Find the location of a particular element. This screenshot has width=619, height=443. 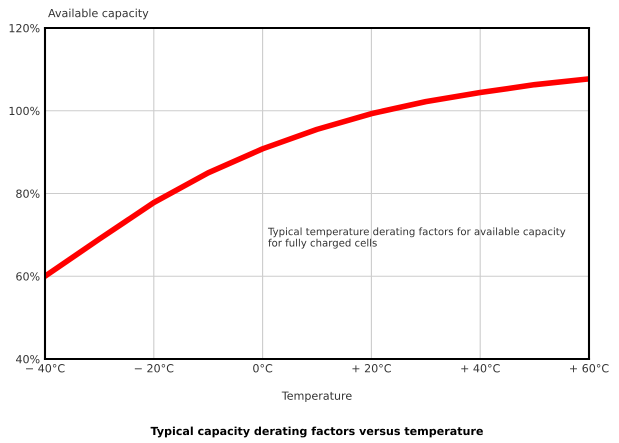

y-tick-label: 80% is located at coordinates (28, 193).